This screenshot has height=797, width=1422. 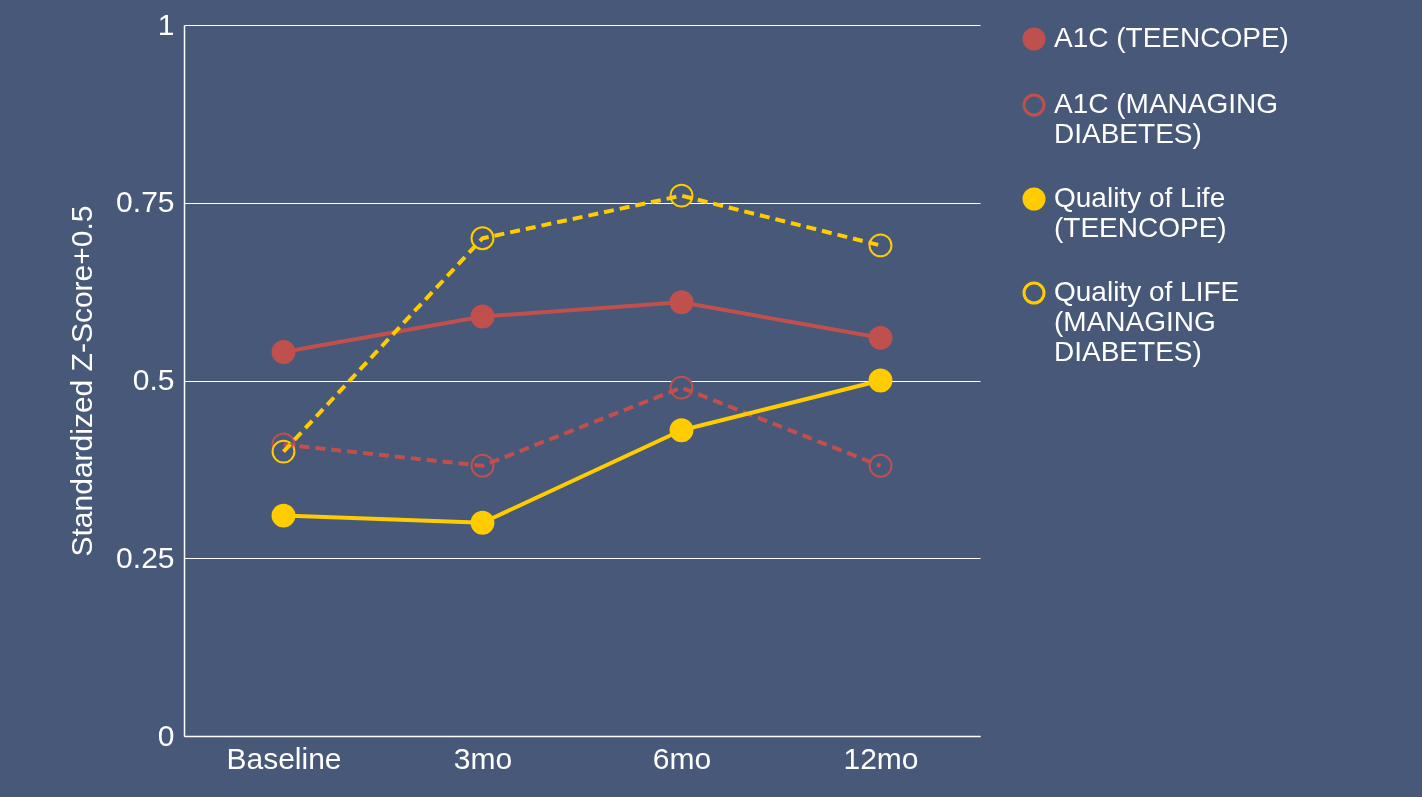 What do you see at coordinates (166, 24) in the screenshot?
I see `y-tick-label: 1` at bounding box center [166, 24].